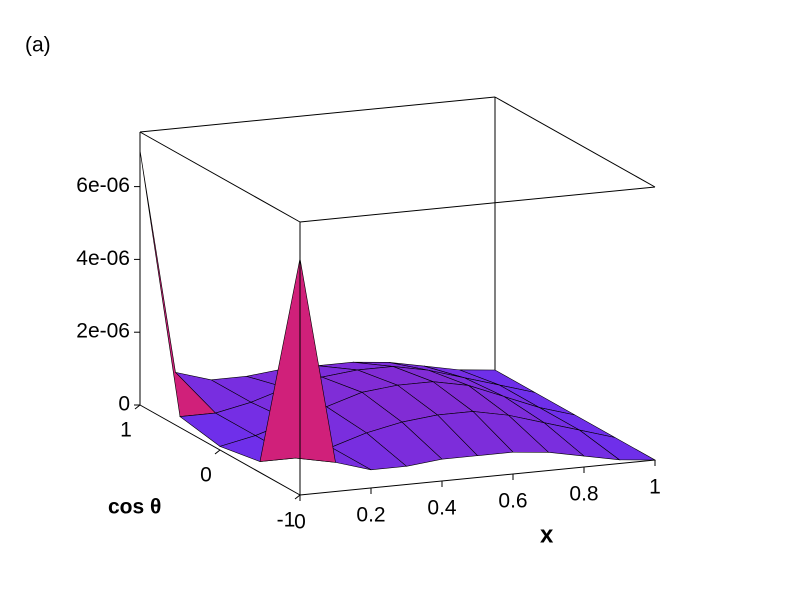  Describe the element at coordinates (442, 508) in the screenshot. I see `x-tick-label: 0.4` at that location.